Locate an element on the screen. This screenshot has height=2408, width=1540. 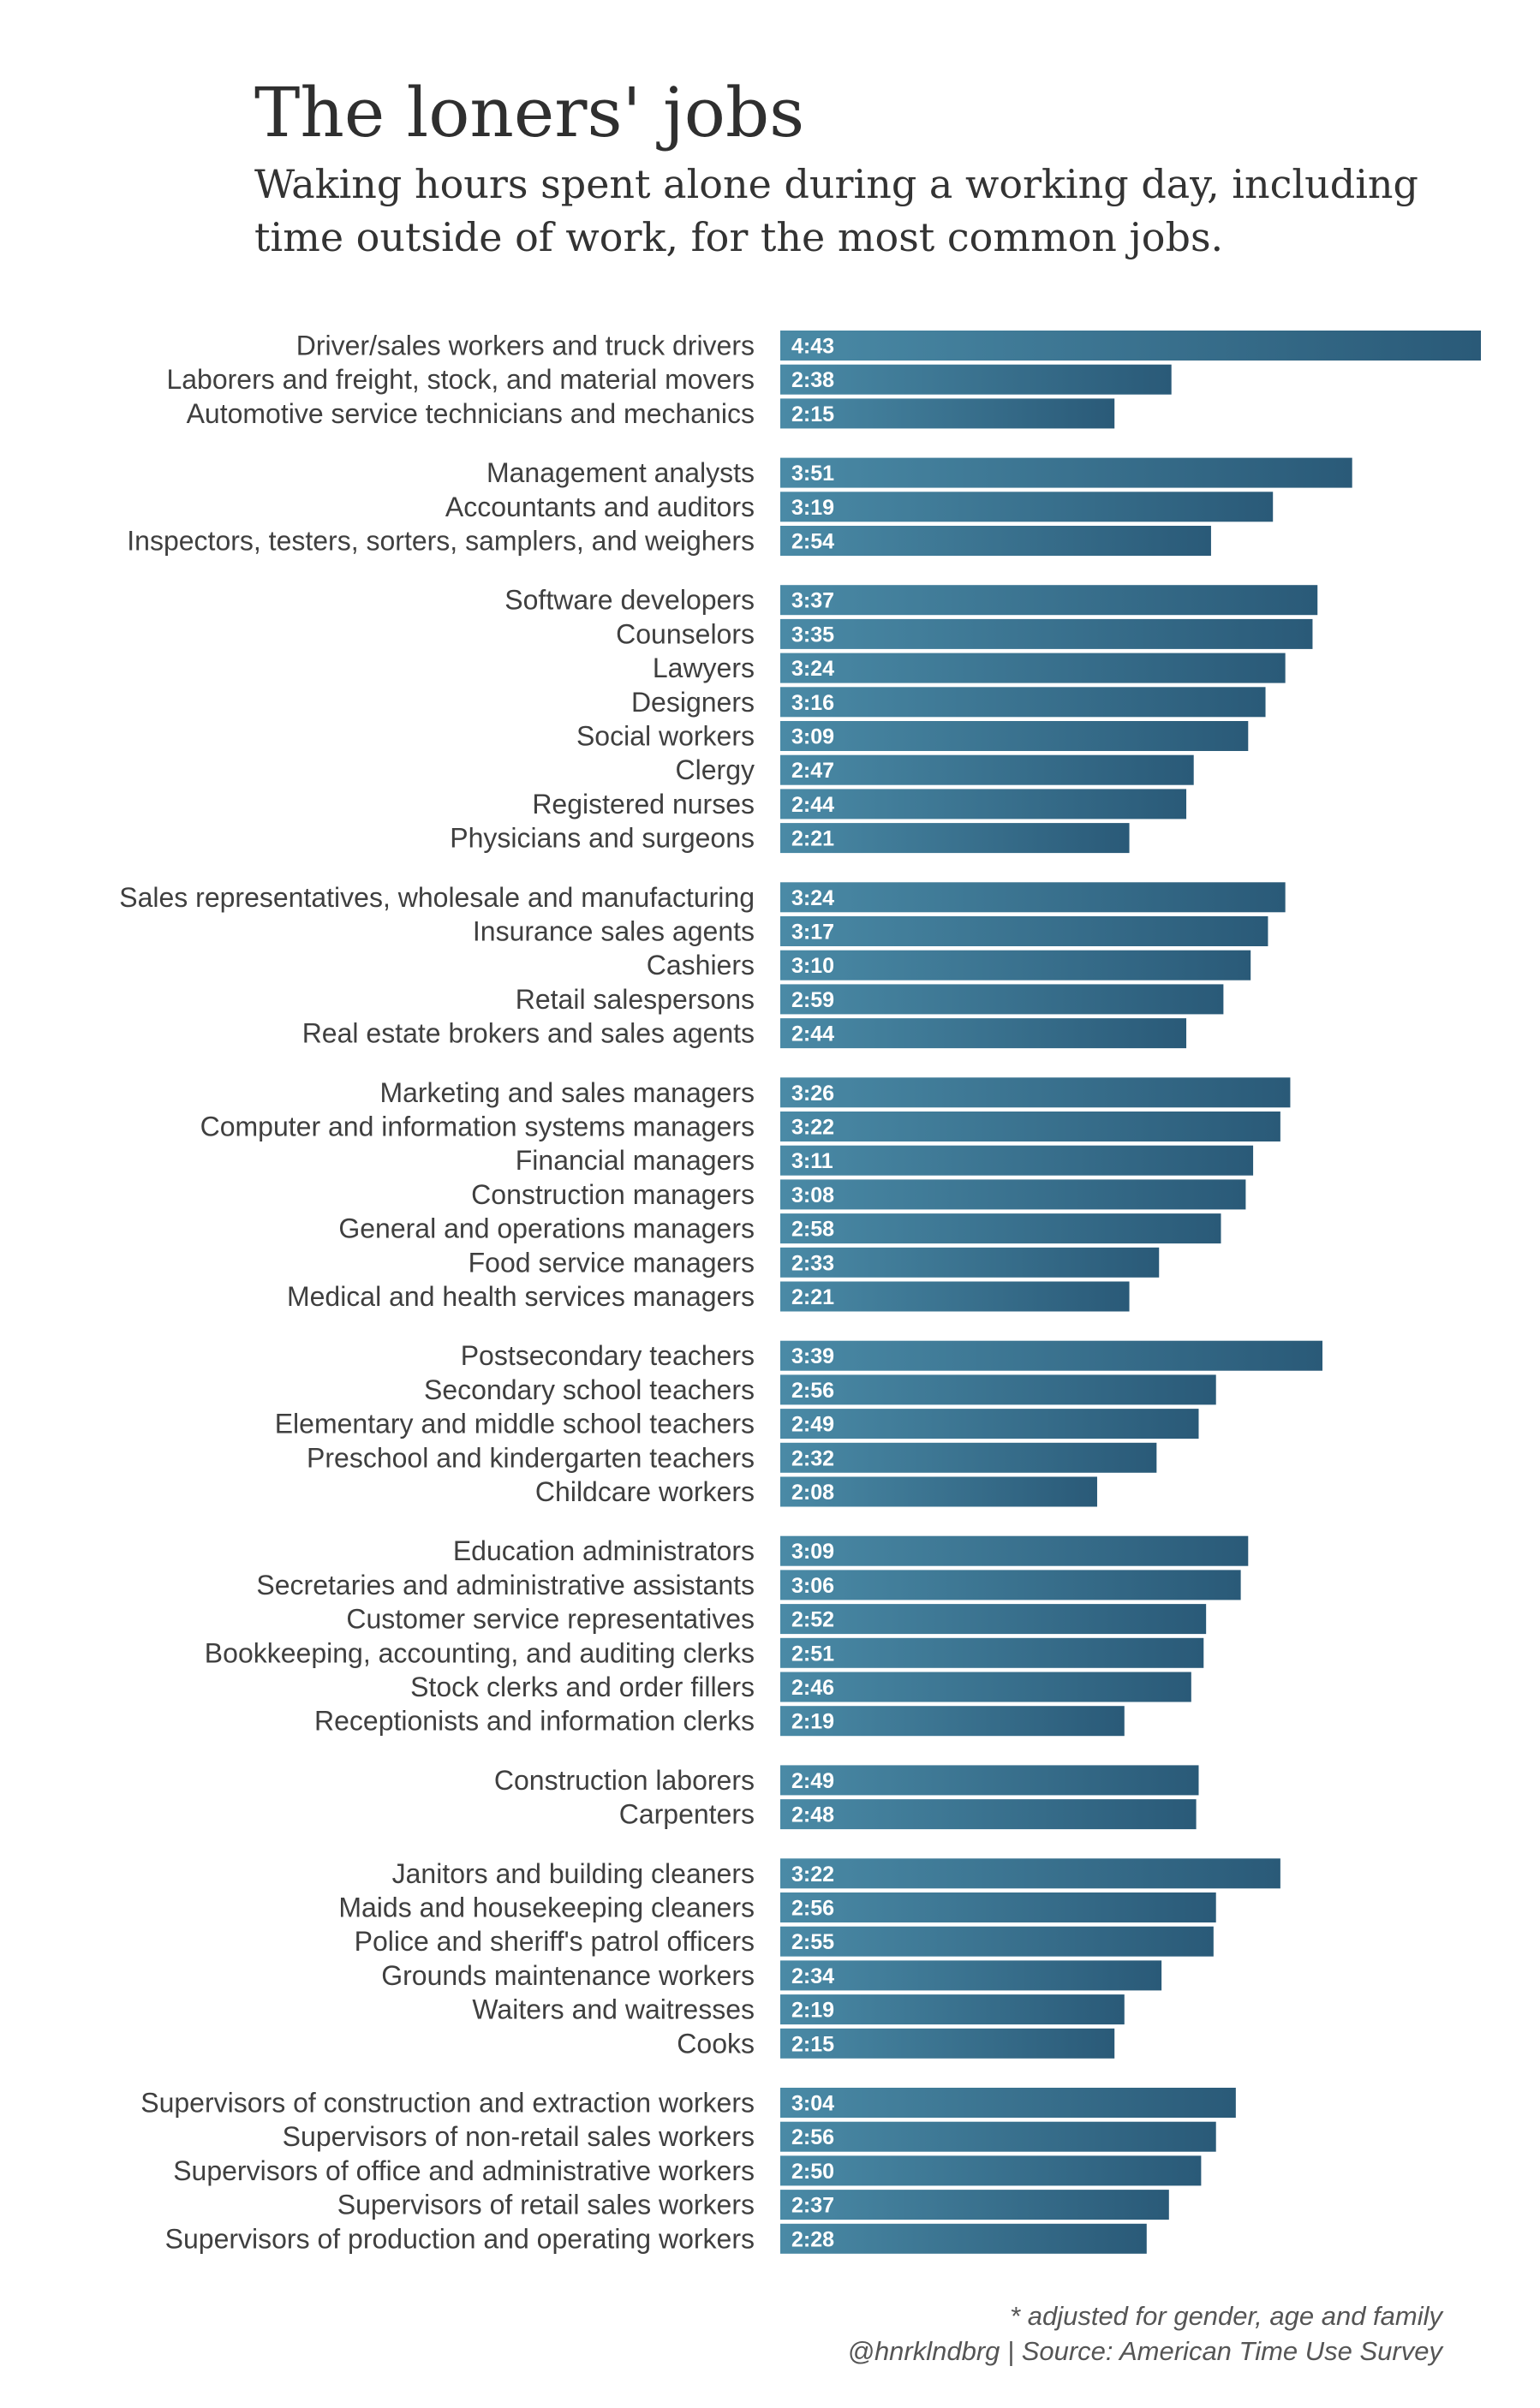
bar-group: Construction laborers 2:49 Carpenters 2:48 is located at coordinates (846, 1798).